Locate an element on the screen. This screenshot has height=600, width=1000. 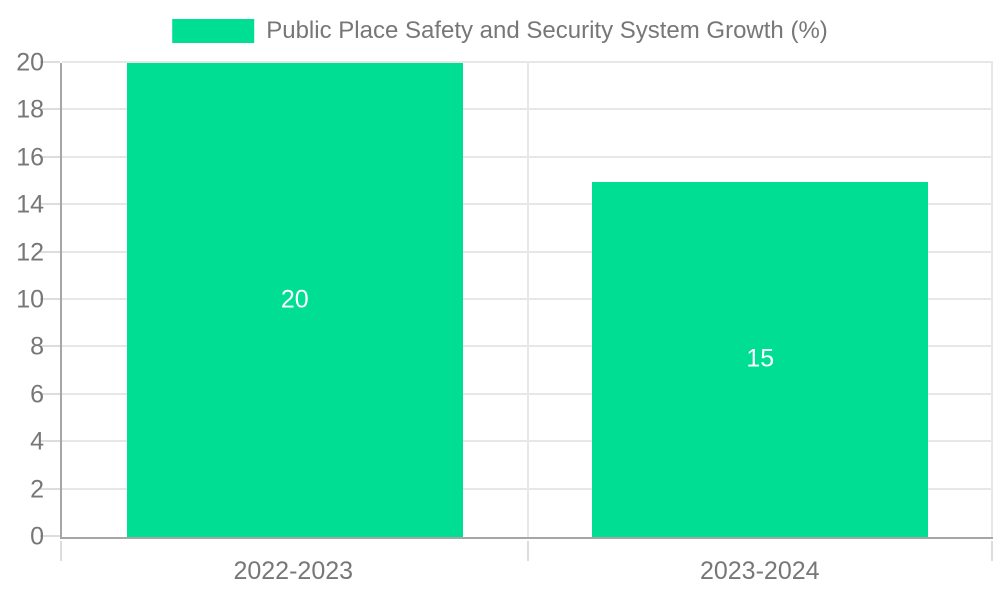
x-axis-labels: 2022-2023 2023-2024 is located at coordinates (526, 569).